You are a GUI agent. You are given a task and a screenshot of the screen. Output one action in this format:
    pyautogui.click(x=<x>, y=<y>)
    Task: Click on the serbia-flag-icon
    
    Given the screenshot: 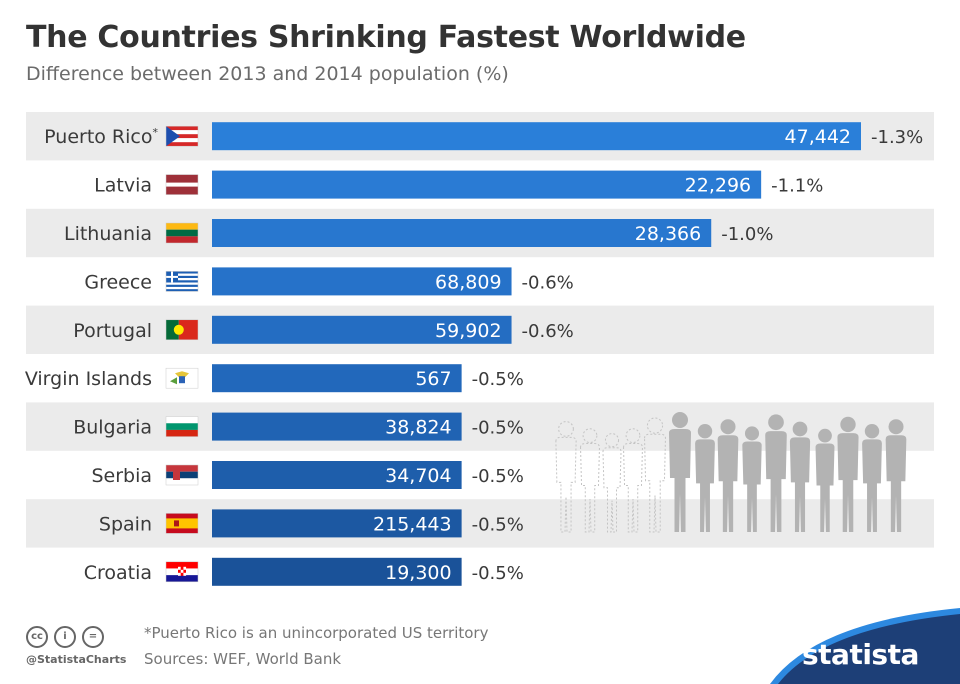 What is the action you would take?
    pyautogui.click(x=182, y=475)
    